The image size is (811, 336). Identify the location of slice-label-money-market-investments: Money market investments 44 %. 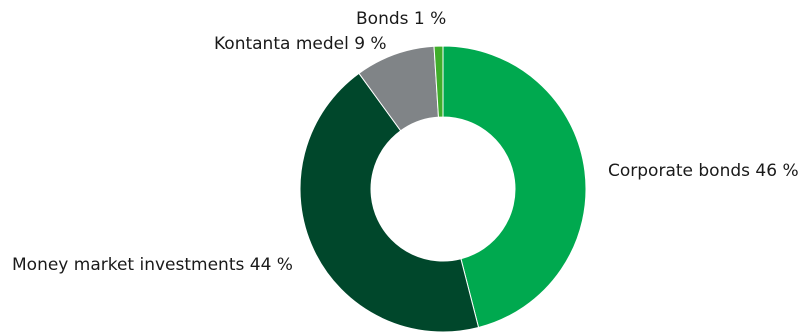
(152, 265).